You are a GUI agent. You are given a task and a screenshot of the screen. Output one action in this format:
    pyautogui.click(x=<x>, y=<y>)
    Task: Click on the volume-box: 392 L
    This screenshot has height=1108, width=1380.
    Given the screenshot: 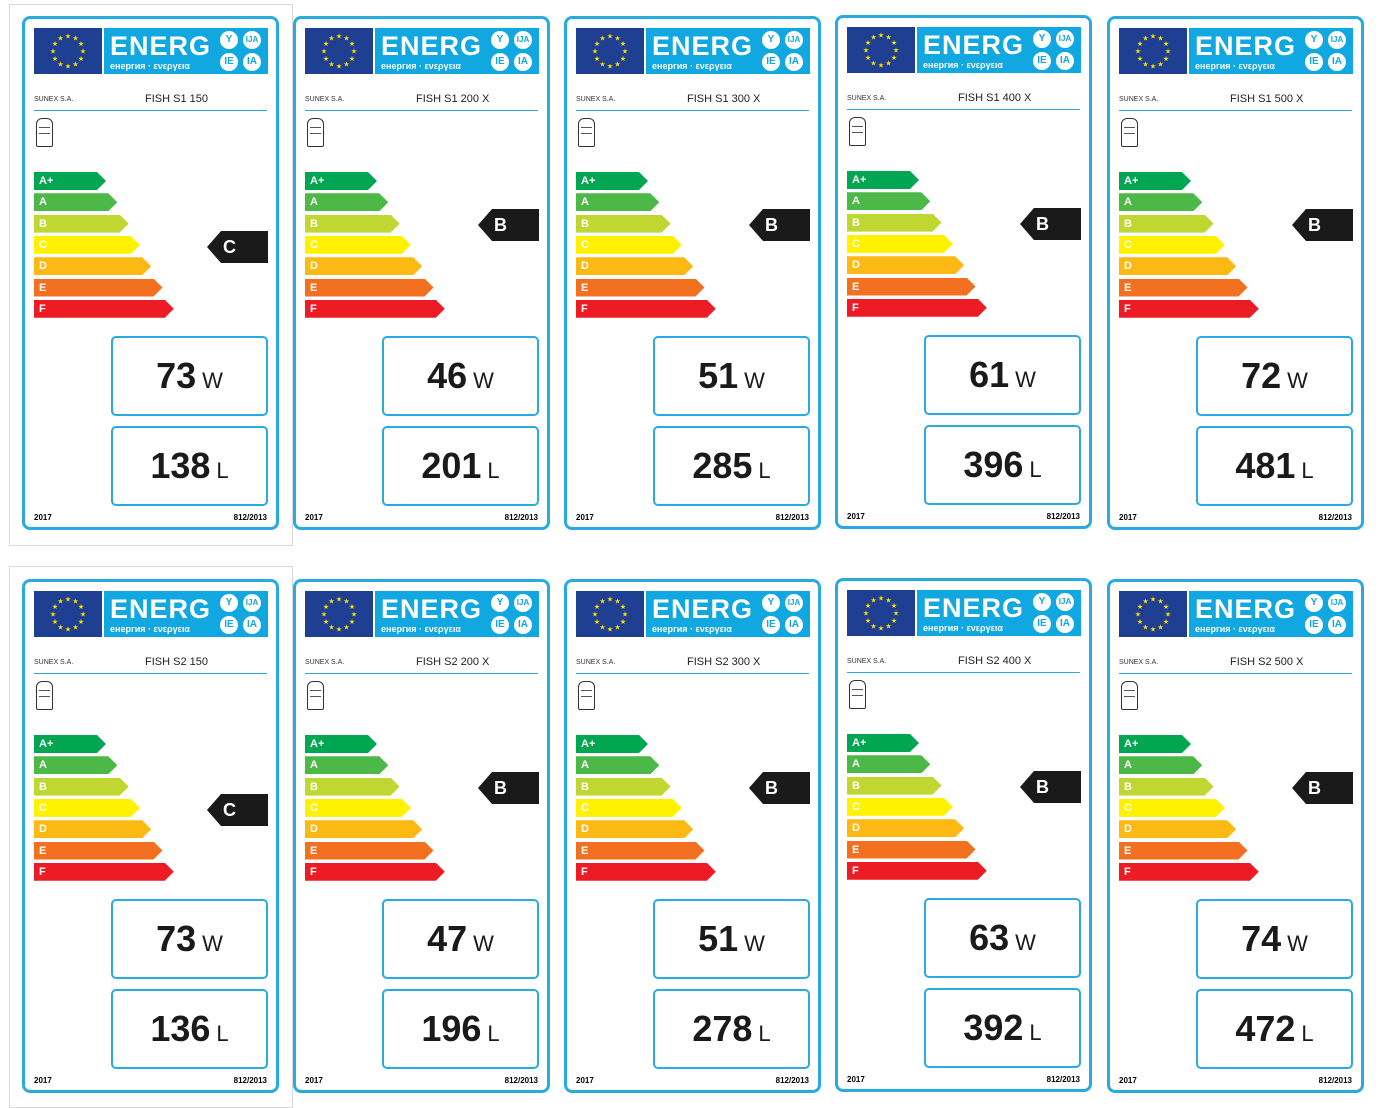 What is the action you would take?
    pyautogui.click(x=1002, y=1028)
    